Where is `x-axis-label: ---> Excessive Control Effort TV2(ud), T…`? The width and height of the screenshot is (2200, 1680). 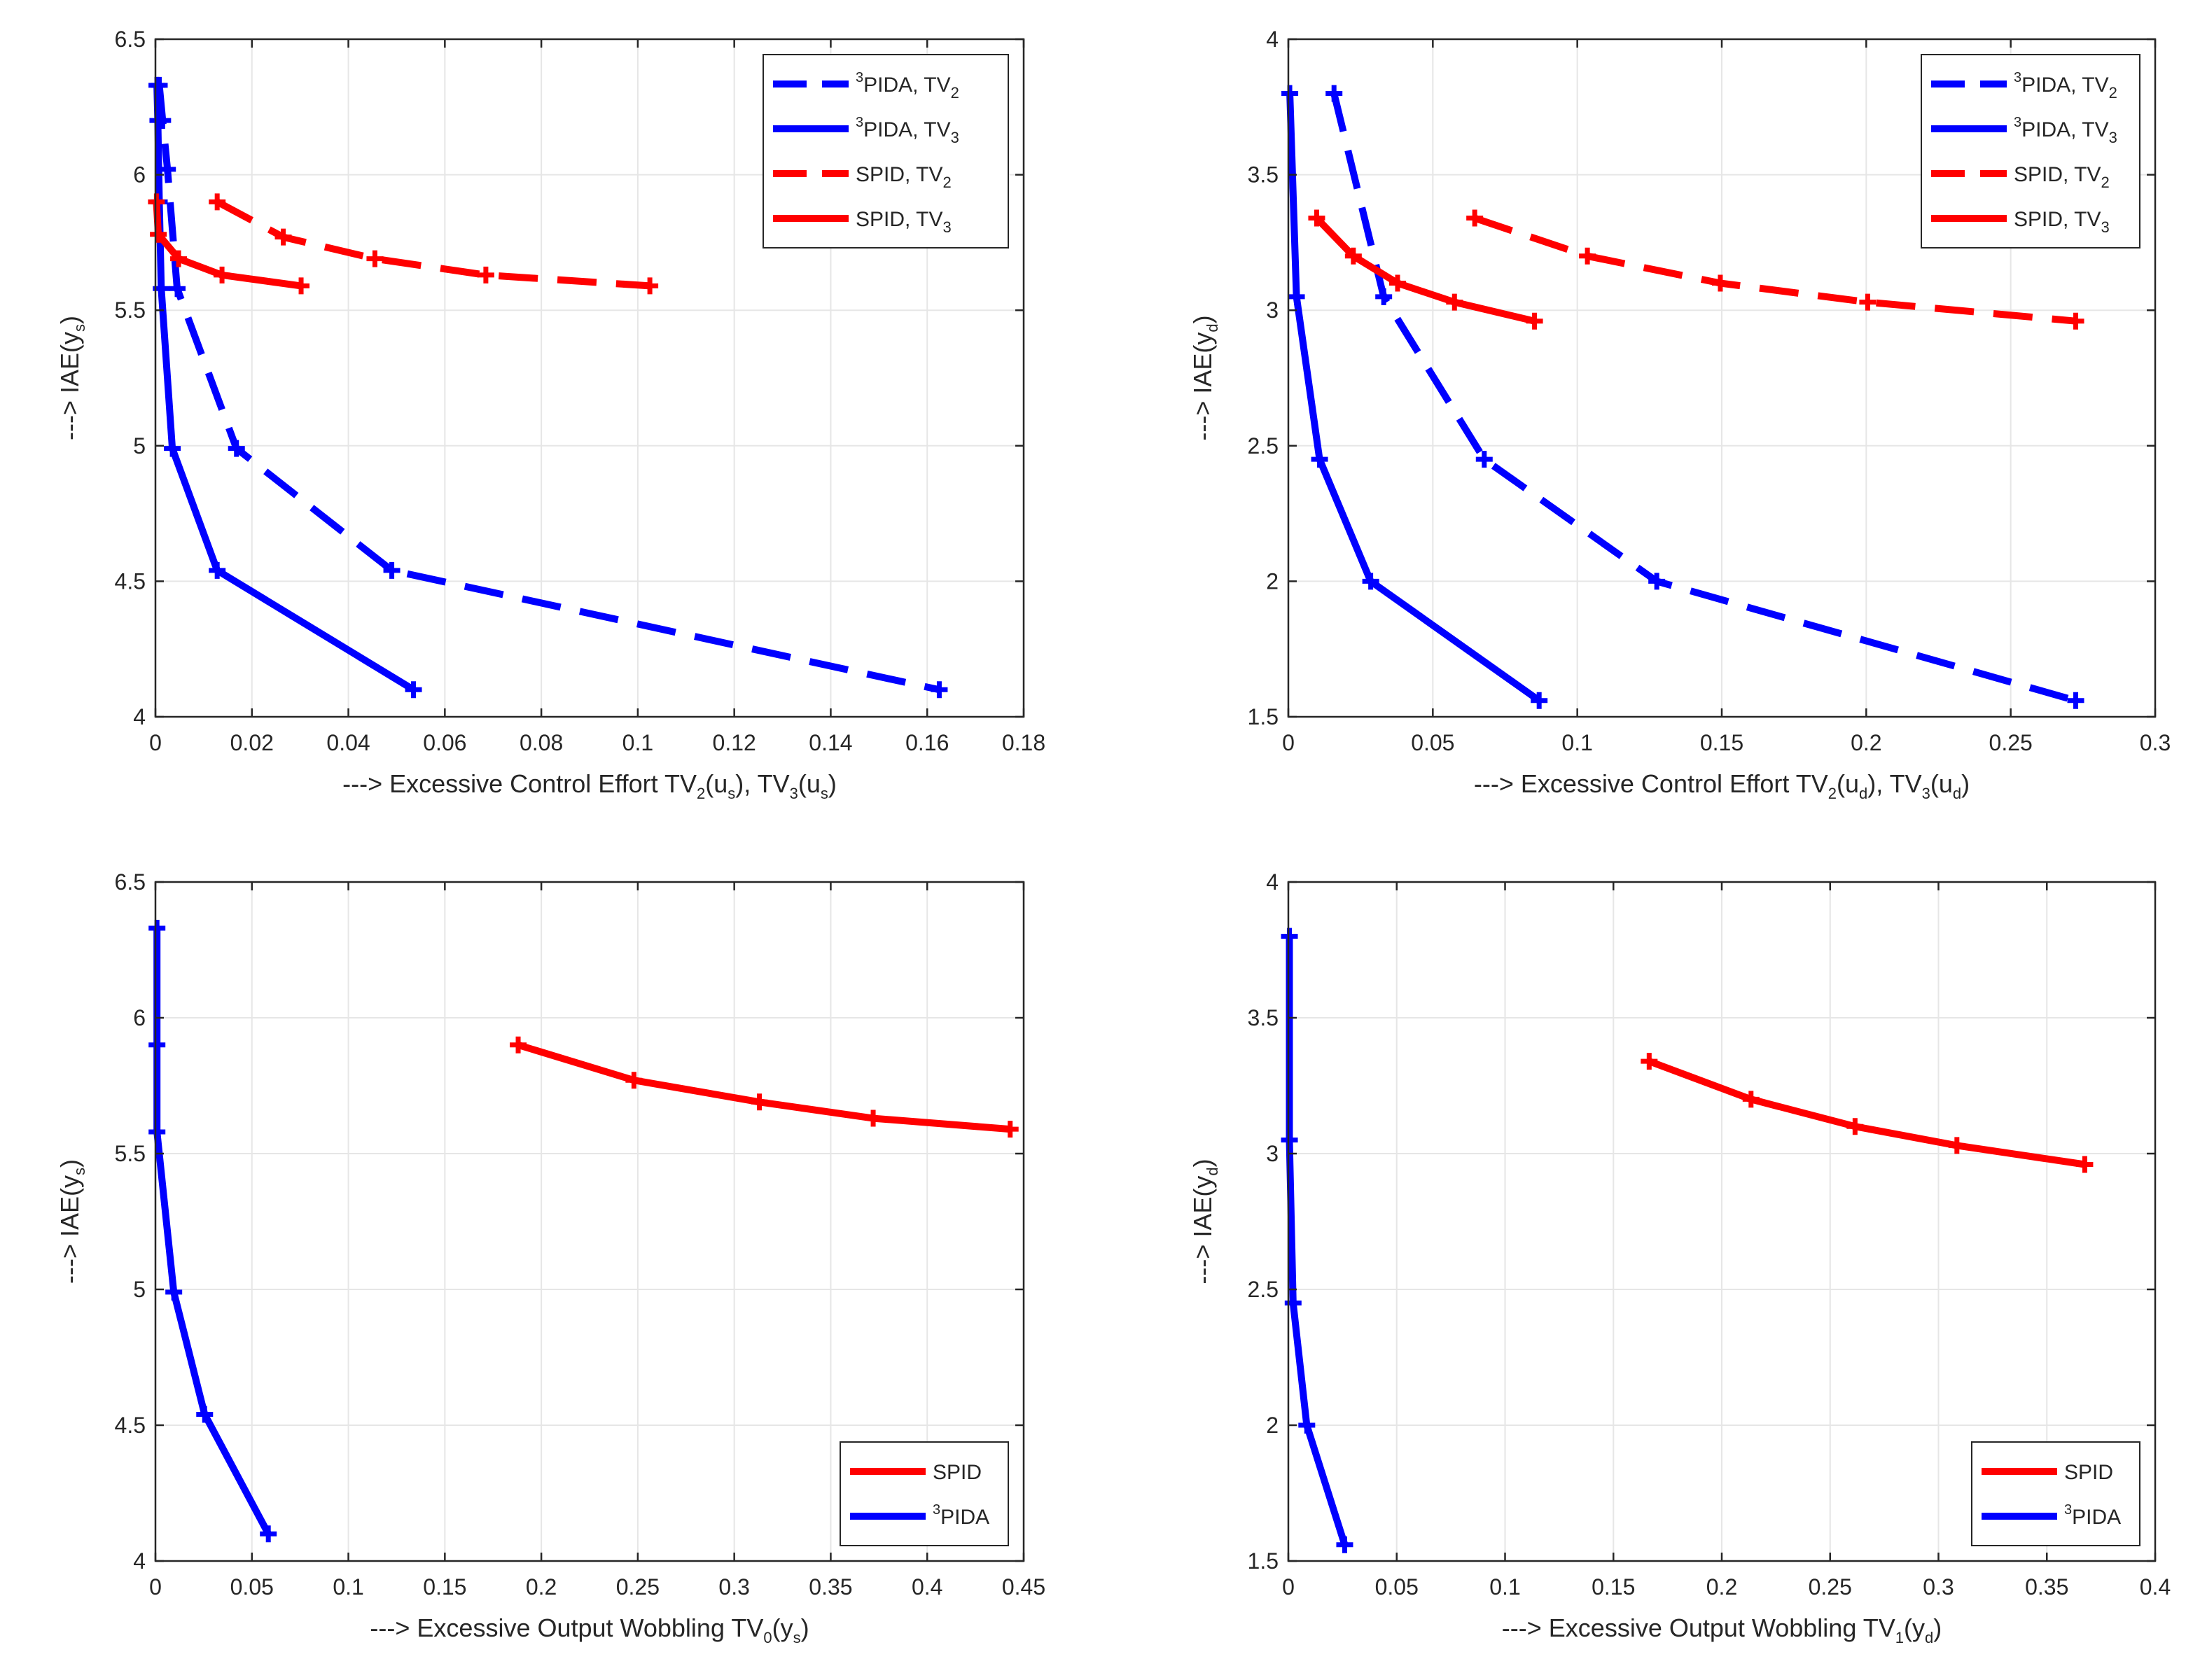
x-axis-label: ---> Excessive Control Effort TV2(ud), T… is located at coordinates (1722, 785).